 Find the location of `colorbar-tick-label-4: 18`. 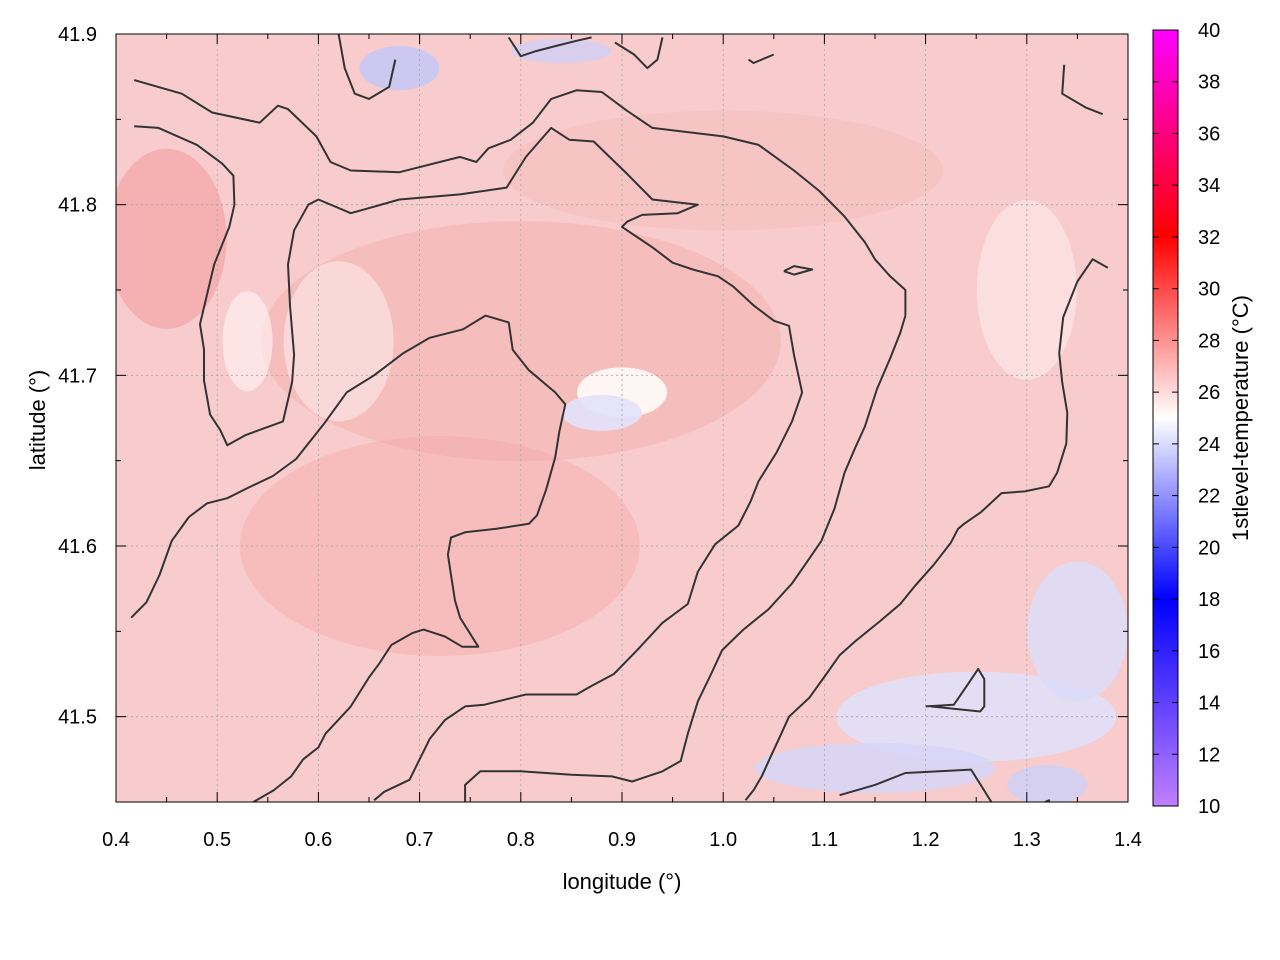

colorbar-tick-label-4: 18 is located at coordinates (1209, 600).